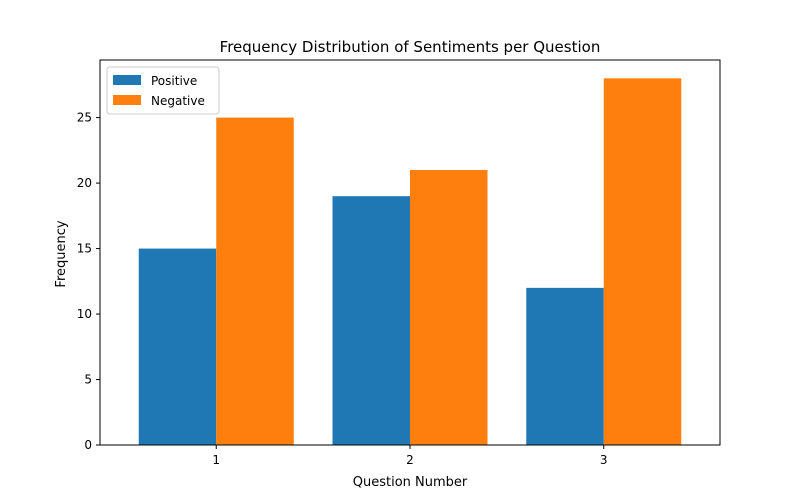 The height and width of the screenshot is (504, 800). Describe the element at coordinates (410, 460) in the screenshot. I see `x-tick-label: 2` at that location.